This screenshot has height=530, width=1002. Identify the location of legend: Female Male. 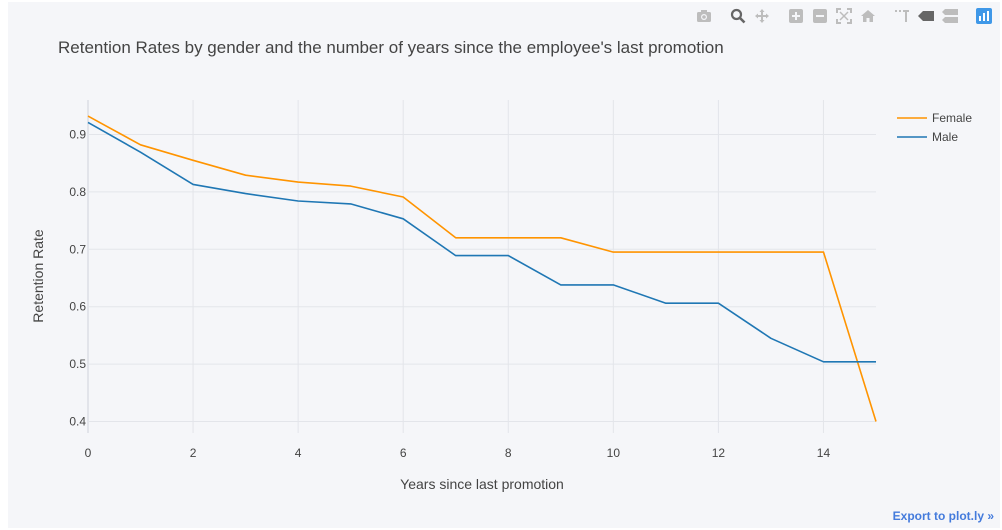
(934, 127).